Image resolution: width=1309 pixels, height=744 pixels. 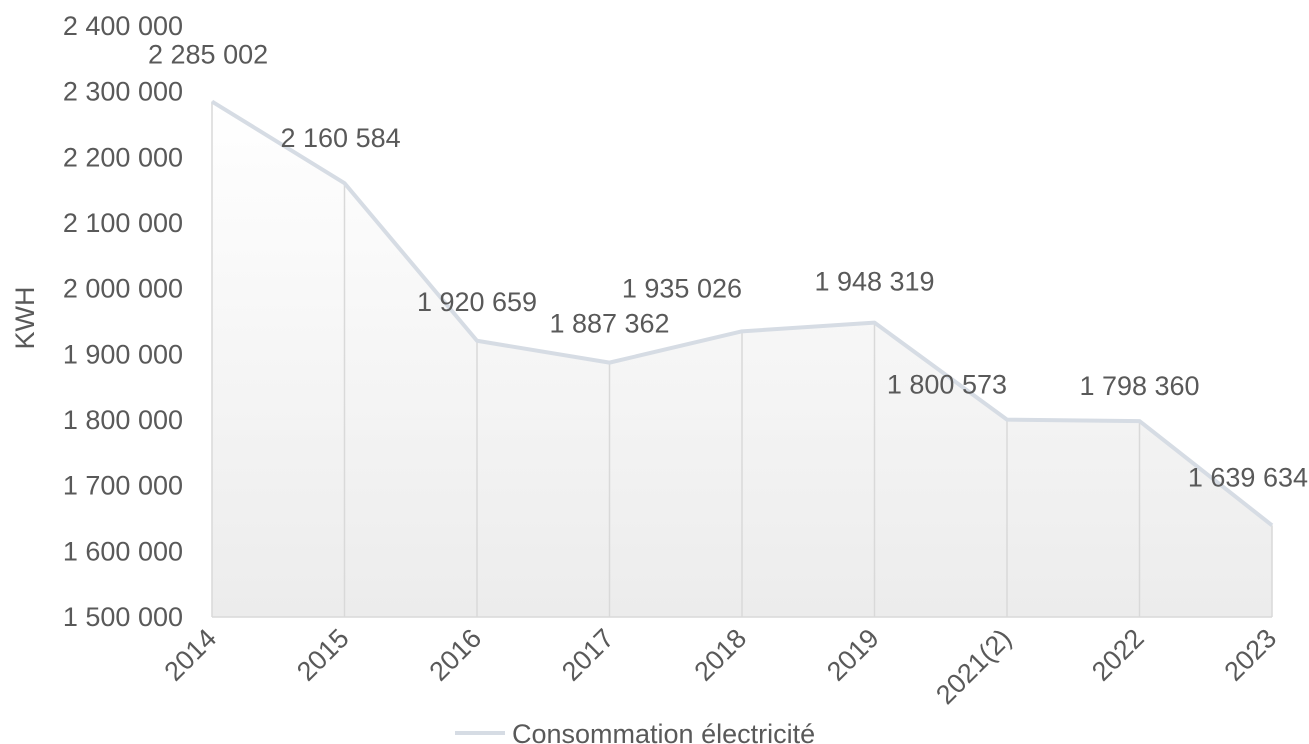 What do you see at coordinates (1248, 477) in the screenshot?
I see `data-label: 1 639 634` at bounding box center [1248, 477].